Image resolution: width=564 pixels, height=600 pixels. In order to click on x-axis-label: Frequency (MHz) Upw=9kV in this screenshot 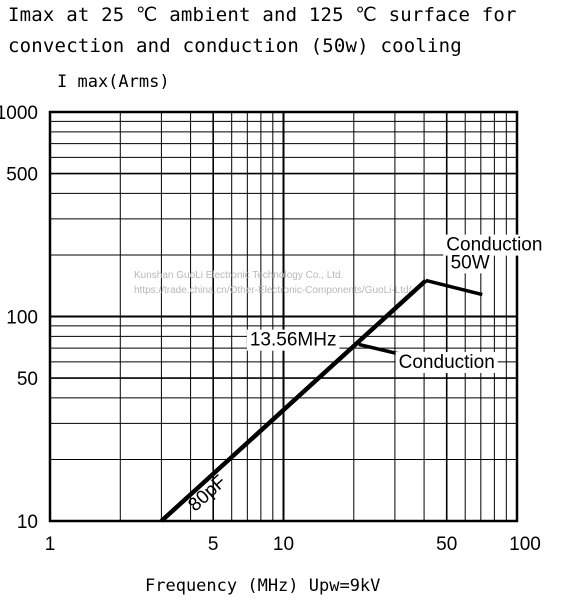, I will do `click(262, 586)`.